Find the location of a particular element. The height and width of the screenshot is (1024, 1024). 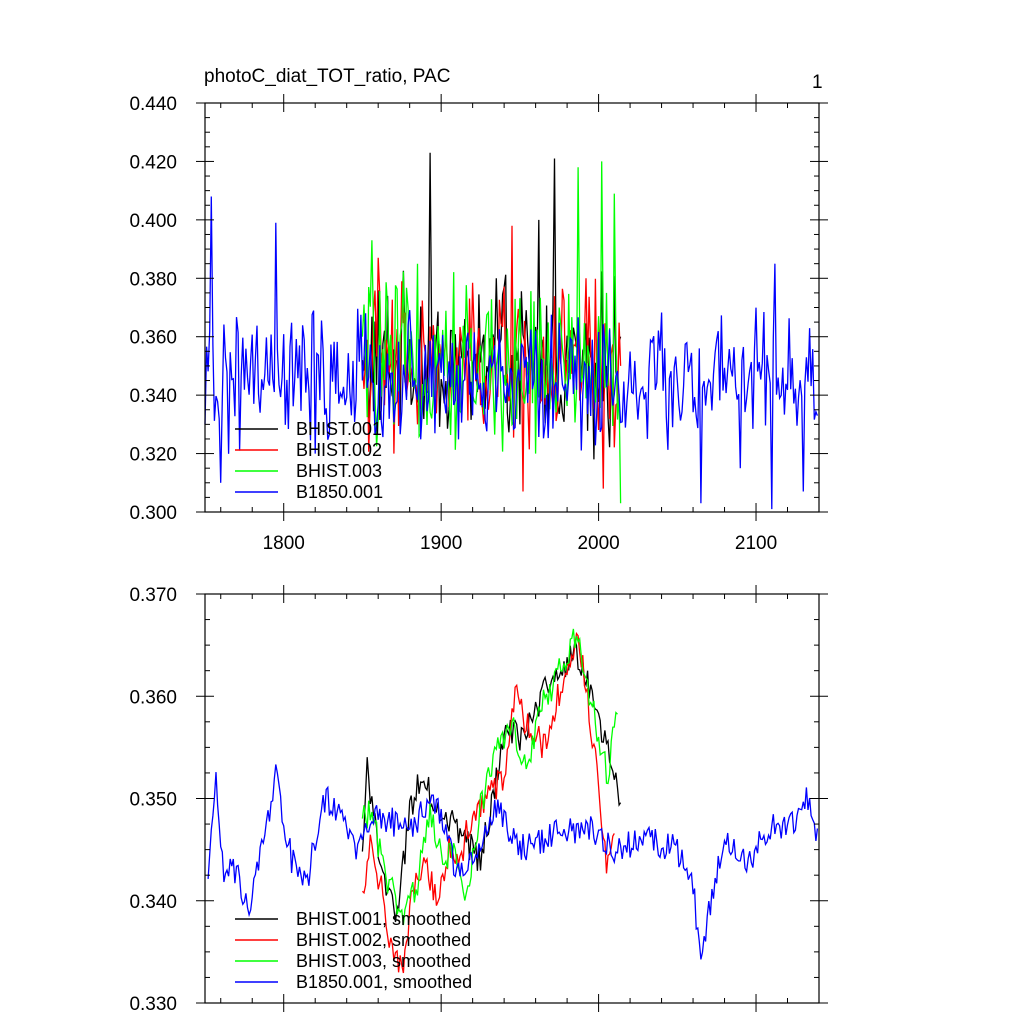

y-tick-label: 0.300 is located at coordinates (153, 513).